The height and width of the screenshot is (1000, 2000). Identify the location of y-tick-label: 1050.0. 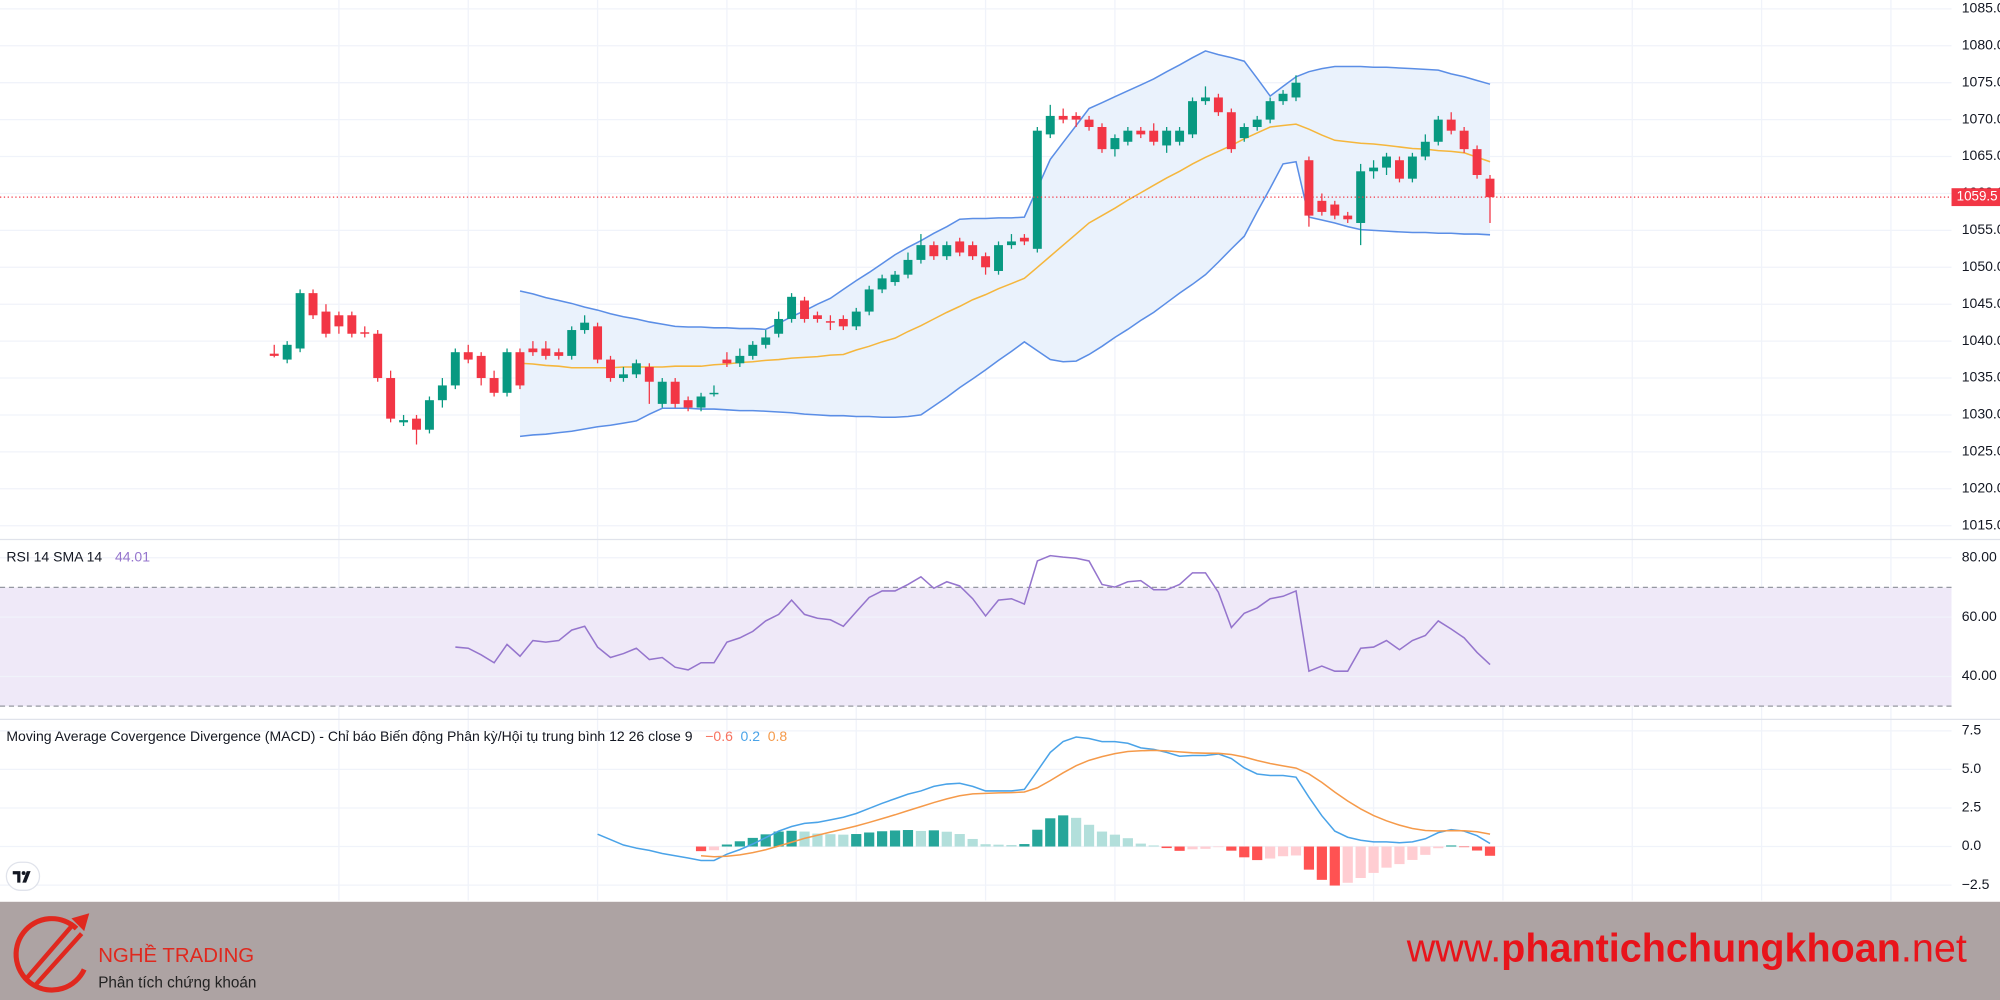
(1981, 266).